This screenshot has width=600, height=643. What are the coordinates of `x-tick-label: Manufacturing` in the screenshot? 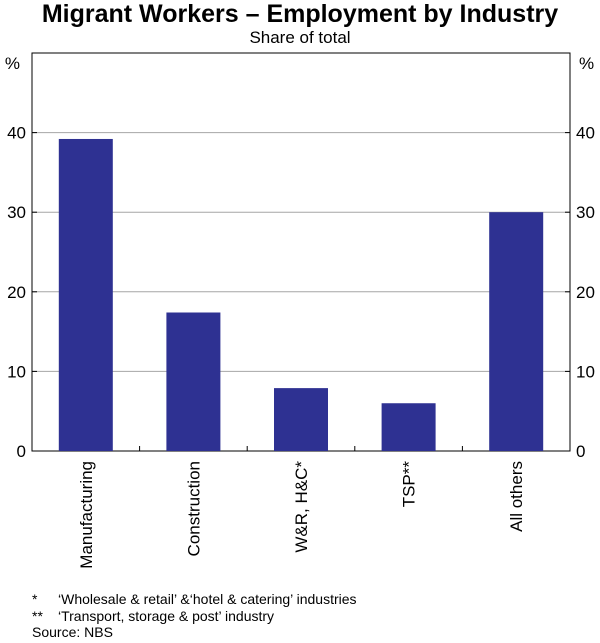 It's located at (86, 515).